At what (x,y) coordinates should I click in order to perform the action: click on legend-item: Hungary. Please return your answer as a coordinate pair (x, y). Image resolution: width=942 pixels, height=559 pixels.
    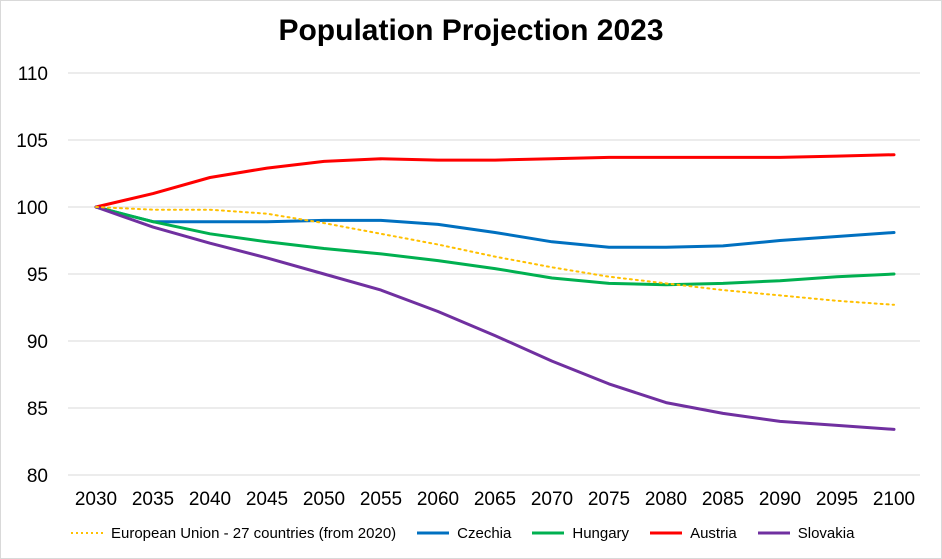
    Looking at the image, I should click on (580, 533).